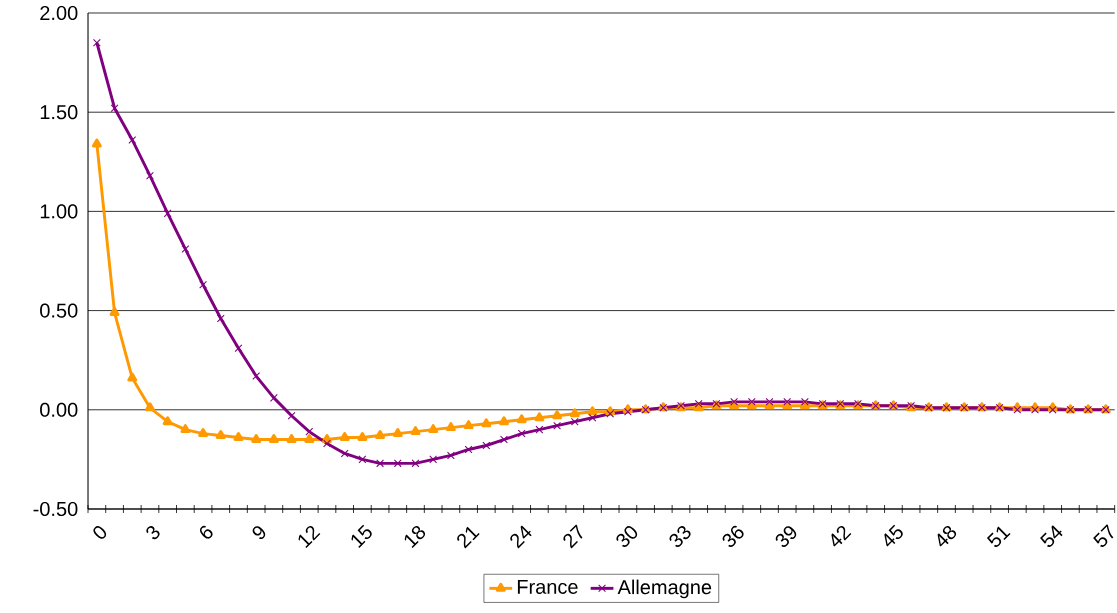 The image size is (1117, 613). What do you see at coordinates (309, 537) in the screenshot?
I see `x-tick-label: 12` at bounding box center [309, 537].